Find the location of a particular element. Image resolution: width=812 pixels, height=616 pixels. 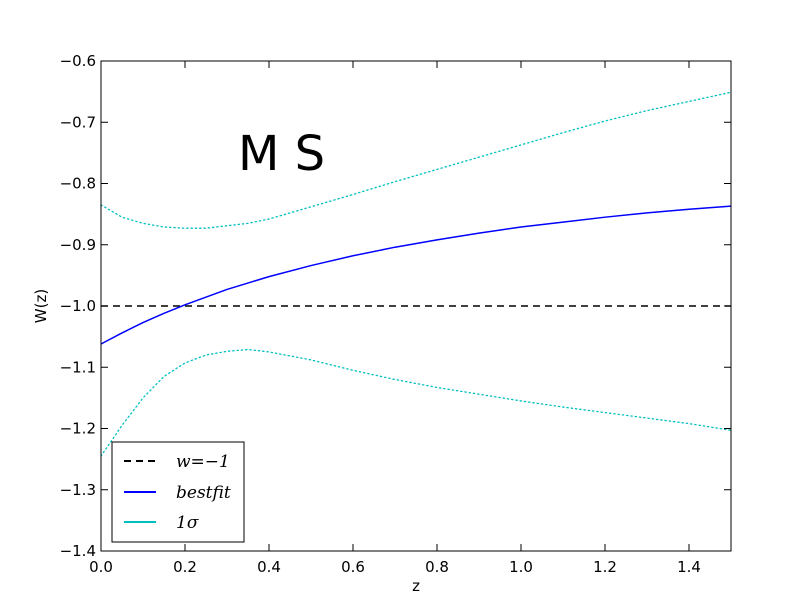

x-axis-label: z is located at coordinates (416, 586).